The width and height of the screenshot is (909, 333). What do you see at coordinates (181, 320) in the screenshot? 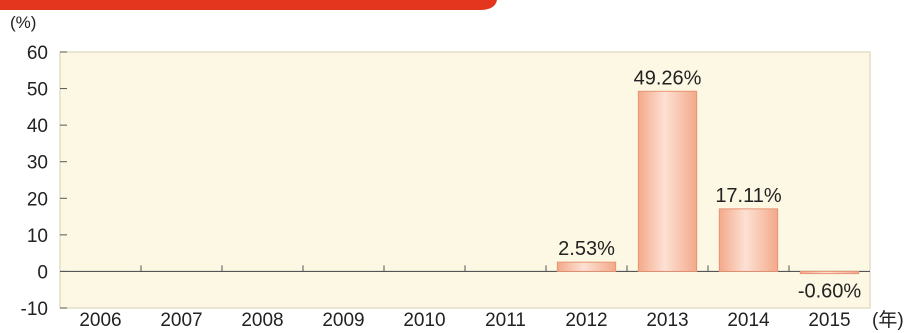
I see `x-tick-label: 2007` at bounding box center [181, 320].